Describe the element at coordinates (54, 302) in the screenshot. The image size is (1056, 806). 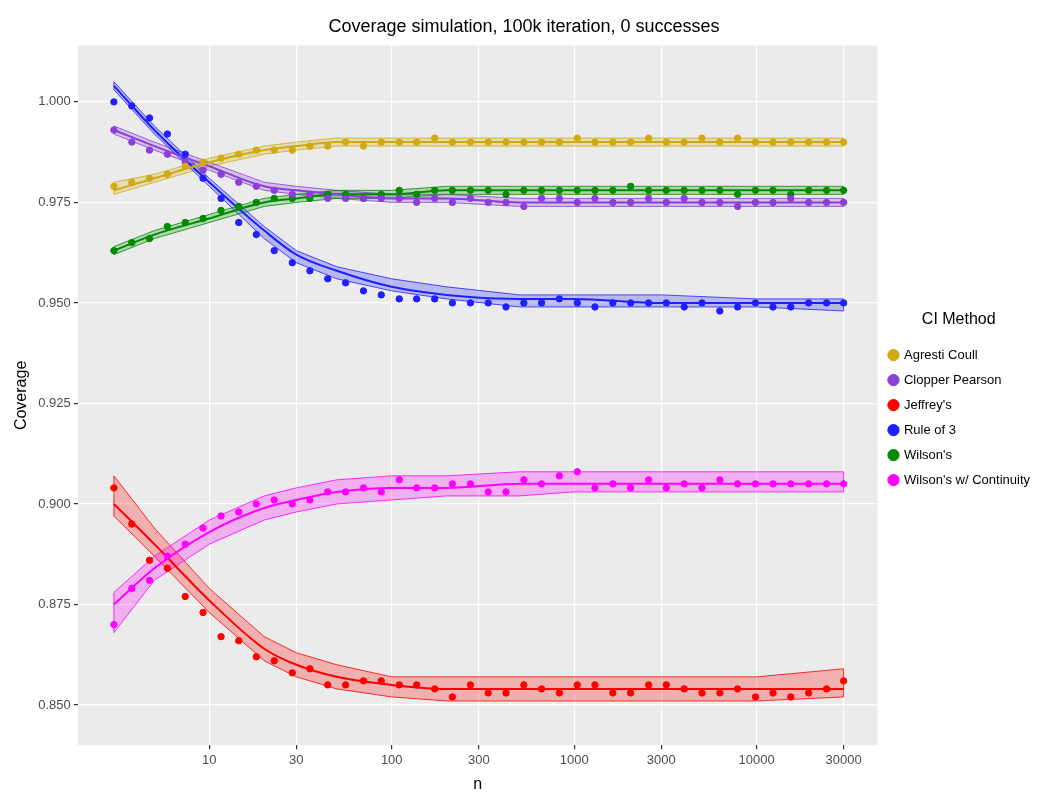
I see `y-tick-label: 0.950` at that location.